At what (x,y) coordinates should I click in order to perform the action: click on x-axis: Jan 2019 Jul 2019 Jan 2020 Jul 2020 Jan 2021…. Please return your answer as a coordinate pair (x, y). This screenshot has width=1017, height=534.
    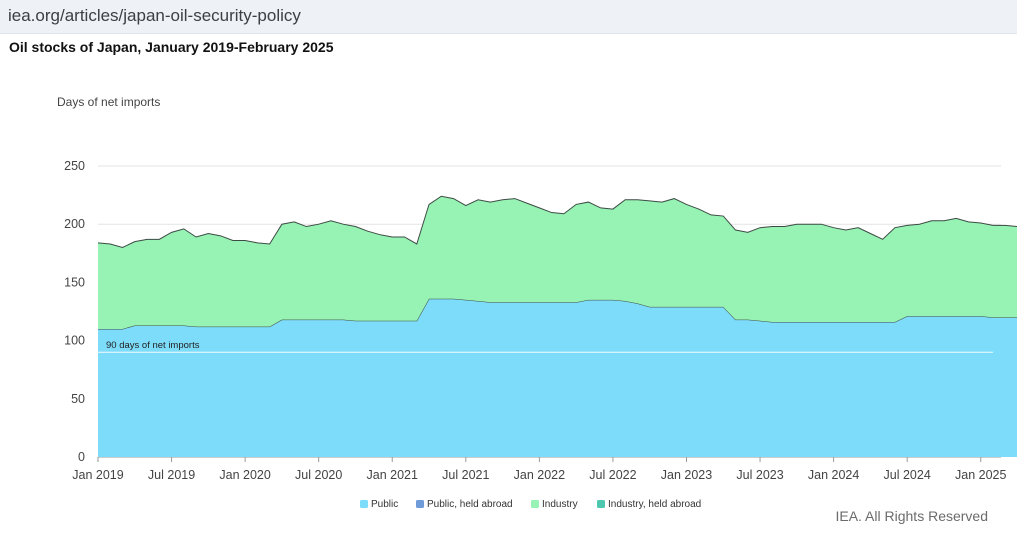
    Looking at the image, I should click on (539, 469).